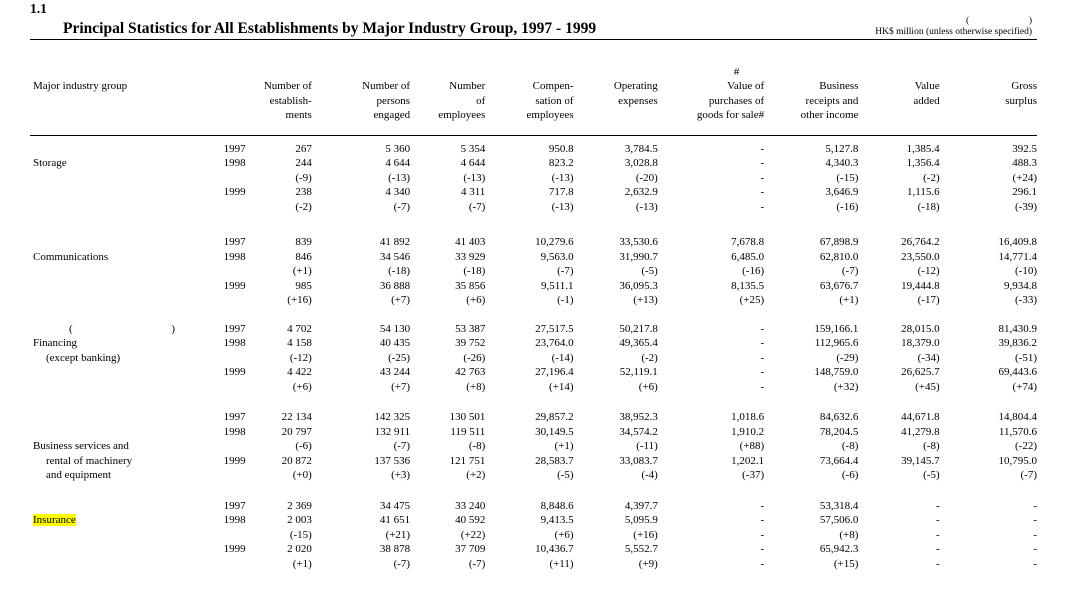 The height and width of the screenshot is (605, 1080). What do you see at coordinates (839, 549) in the screenshot?
I see `value-cell: 65,942.3` at bounding box center [839, 549].